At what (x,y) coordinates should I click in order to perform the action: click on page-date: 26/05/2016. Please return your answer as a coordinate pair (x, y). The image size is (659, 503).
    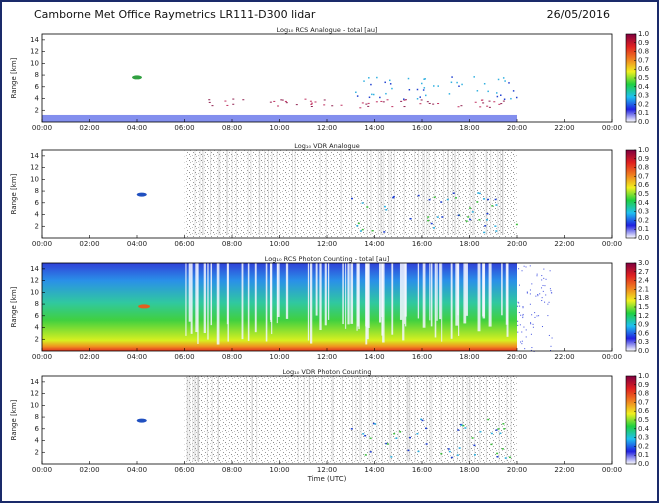
    Looking at the image, I should click on (578, 14).